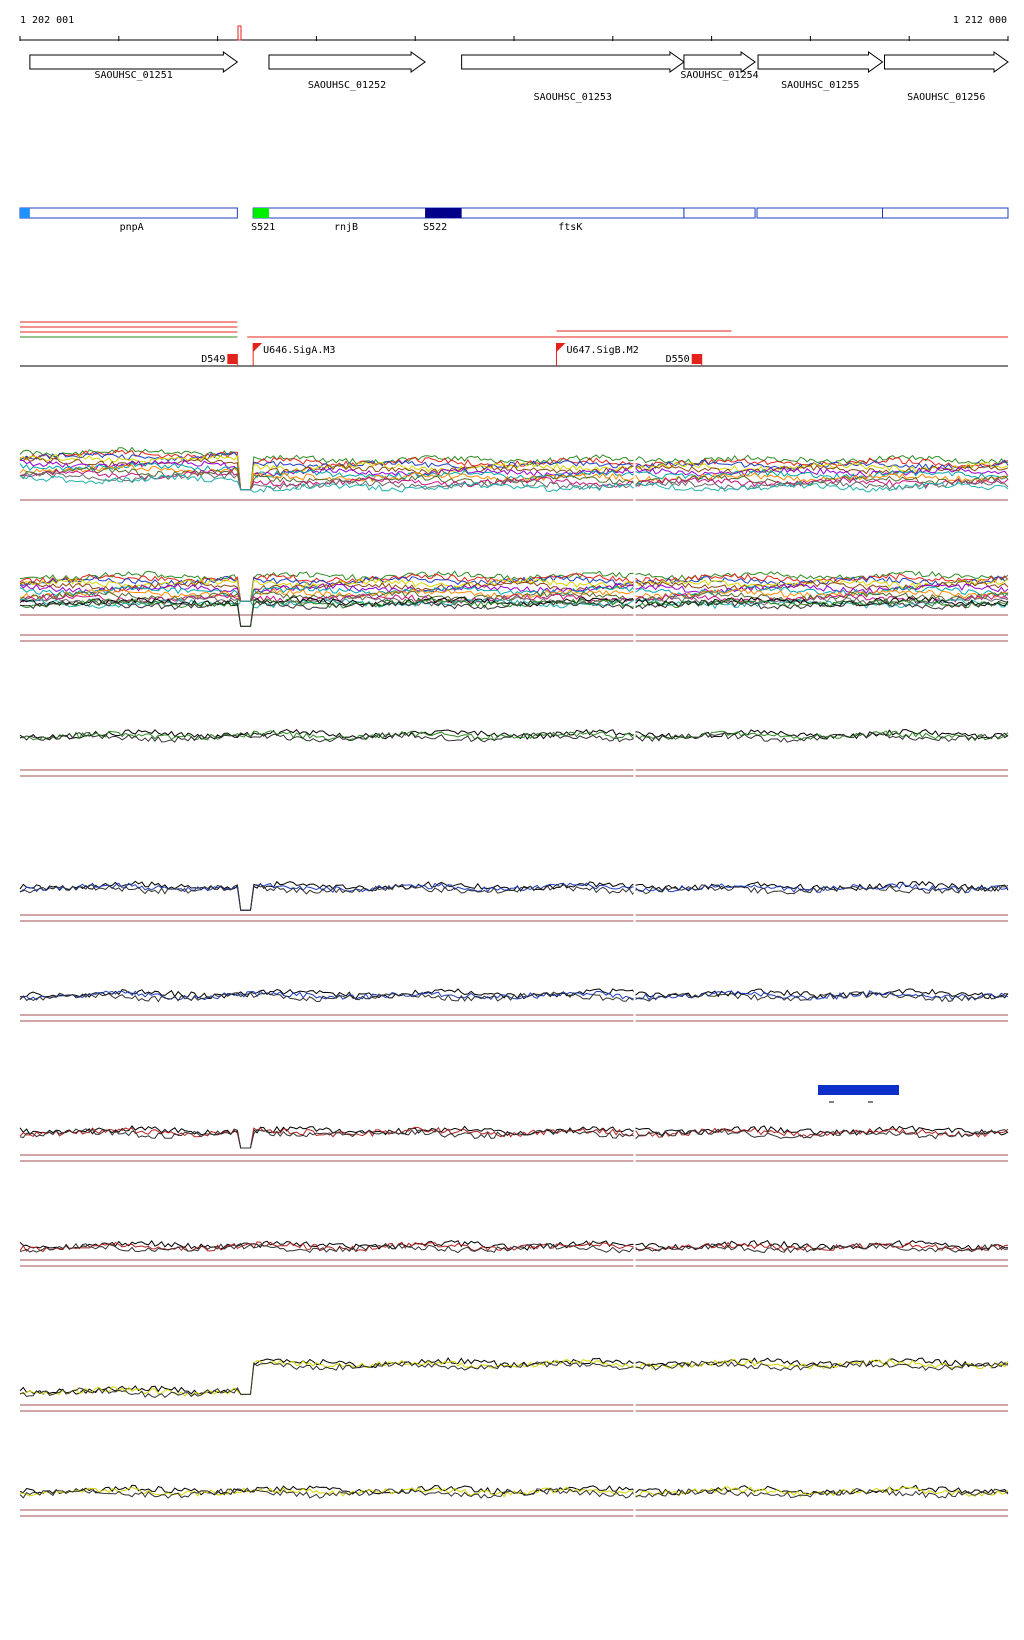 The image size is (1024, 1640). I want to click on start-coordinate: 1 202 001, so click(47, 20).